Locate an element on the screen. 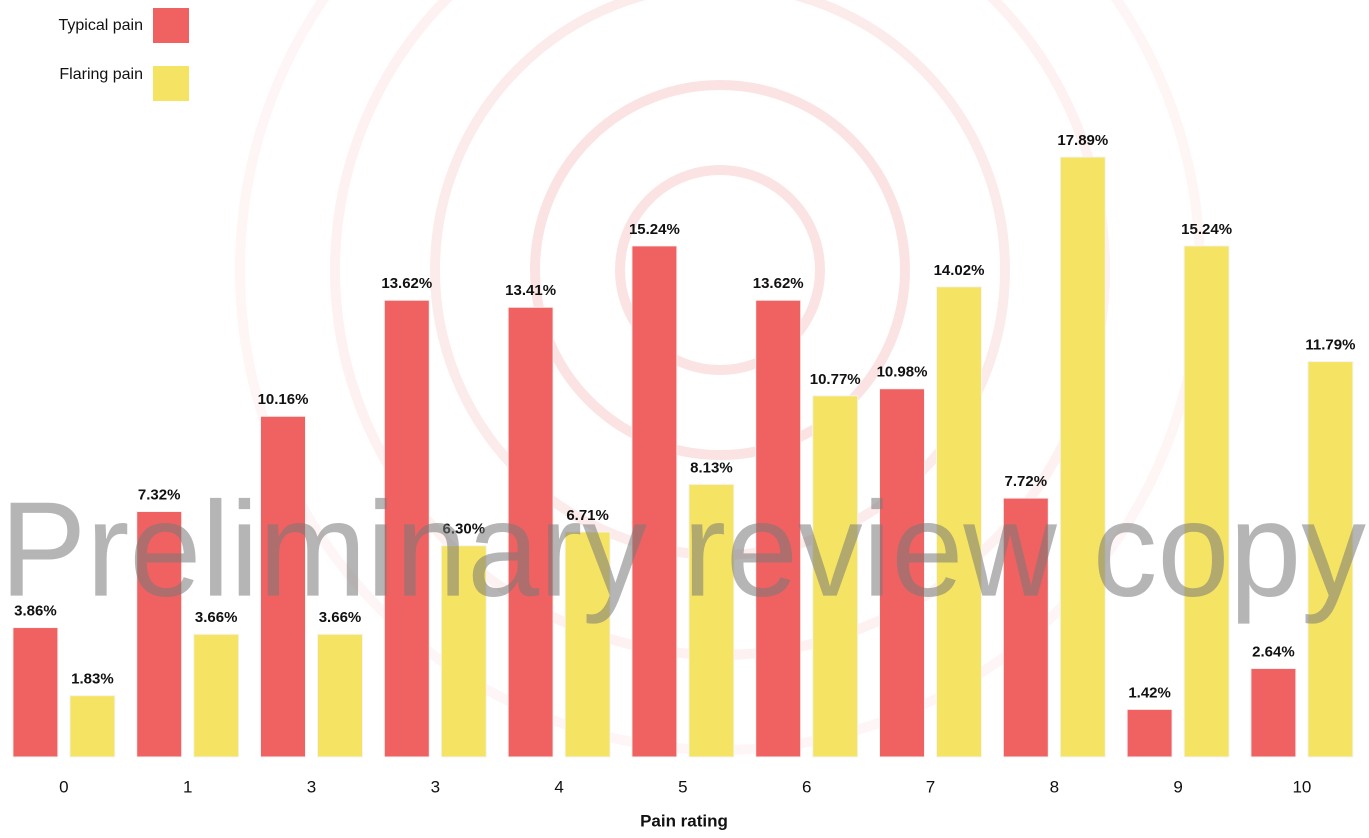 This screenshot has height=838, width=1369. value-label: 6.30% is located at coordinates (464, 529).